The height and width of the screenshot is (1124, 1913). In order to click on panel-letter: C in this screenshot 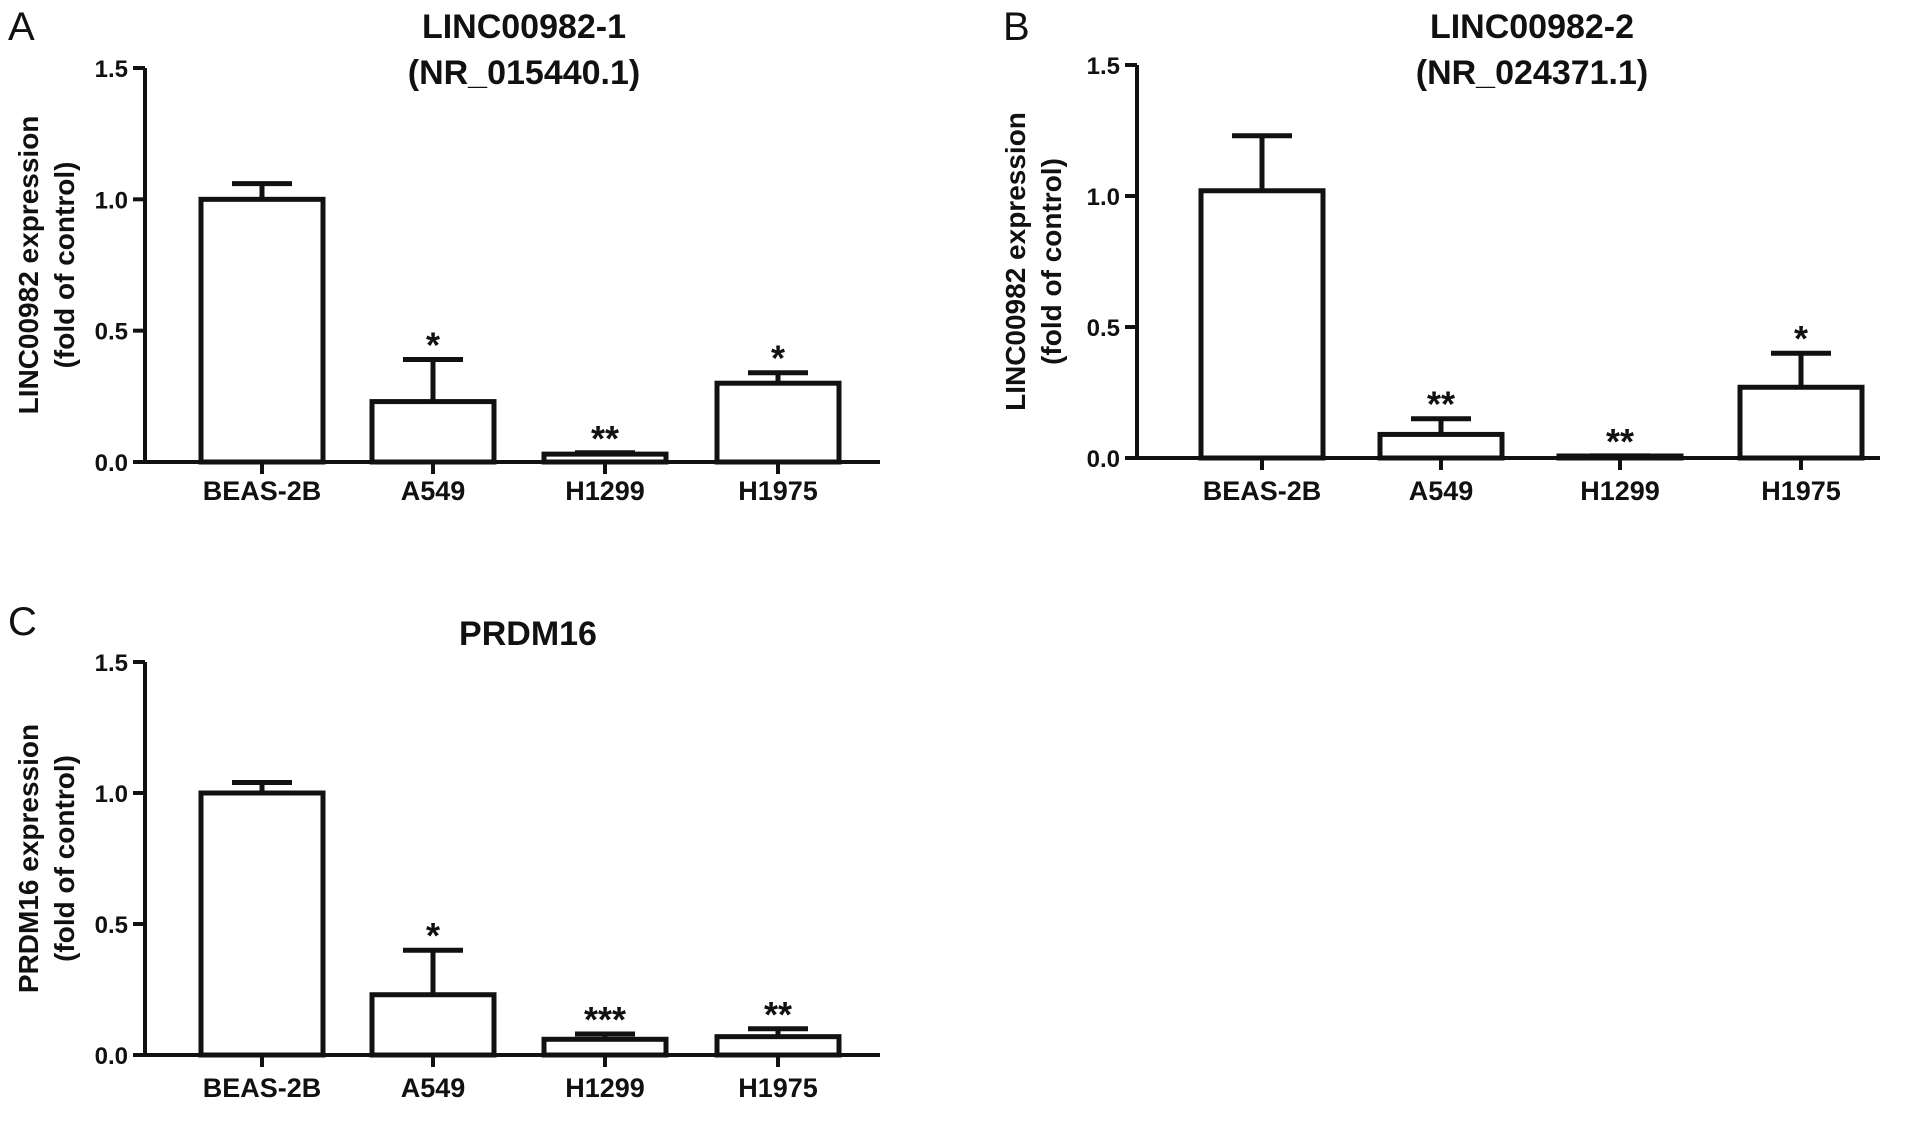, I will do `click(22, 622)`.